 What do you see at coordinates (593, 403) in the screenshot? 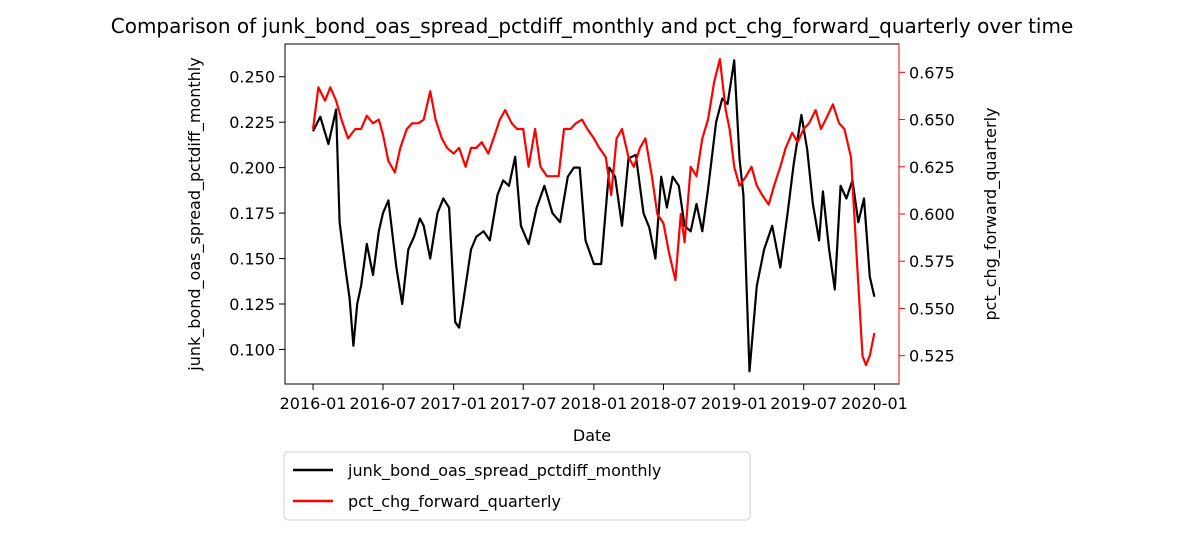
I see `x-tick-label: 2018-01` at bounding box center [593, 403].